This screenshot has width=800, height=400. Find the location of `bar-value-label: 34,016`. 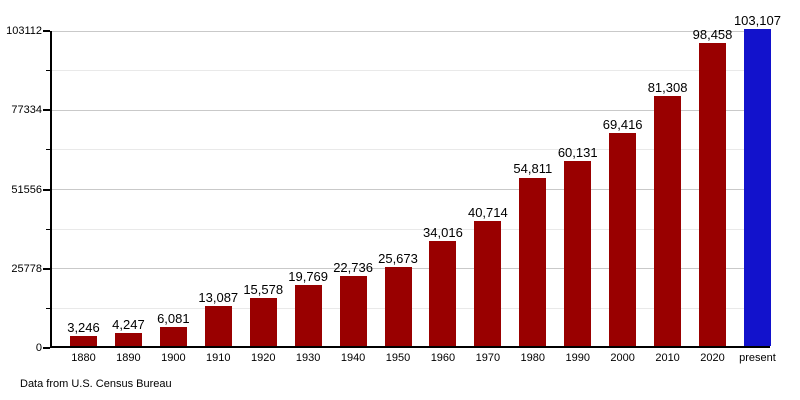

bar-value-label: 34,016 is located at coordinates (443, 233).